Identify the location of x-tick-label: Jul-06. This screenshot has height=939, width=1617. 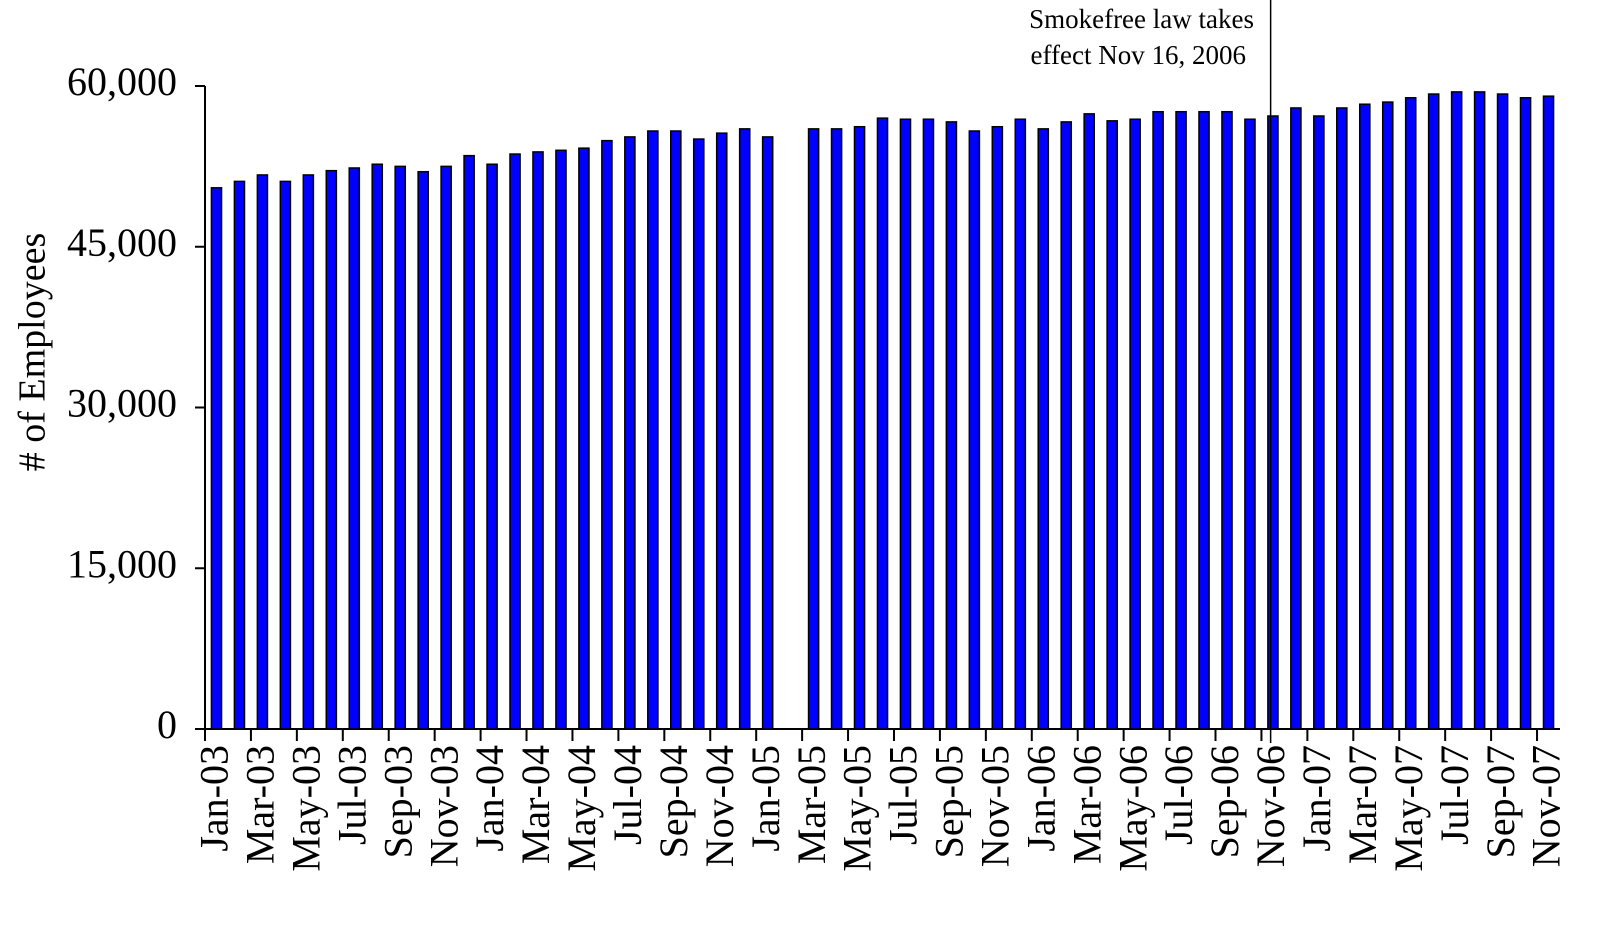
(1178, 795).